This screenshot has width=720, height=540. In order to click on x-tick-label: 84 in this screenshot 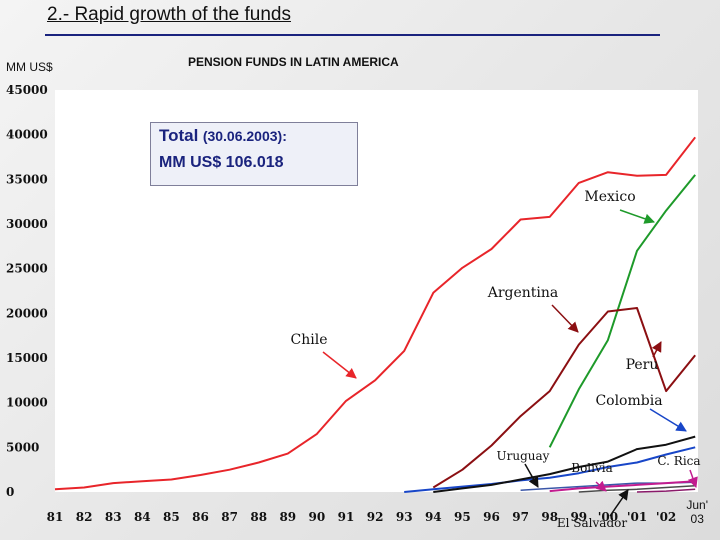, I will do `click(142, 517)`.